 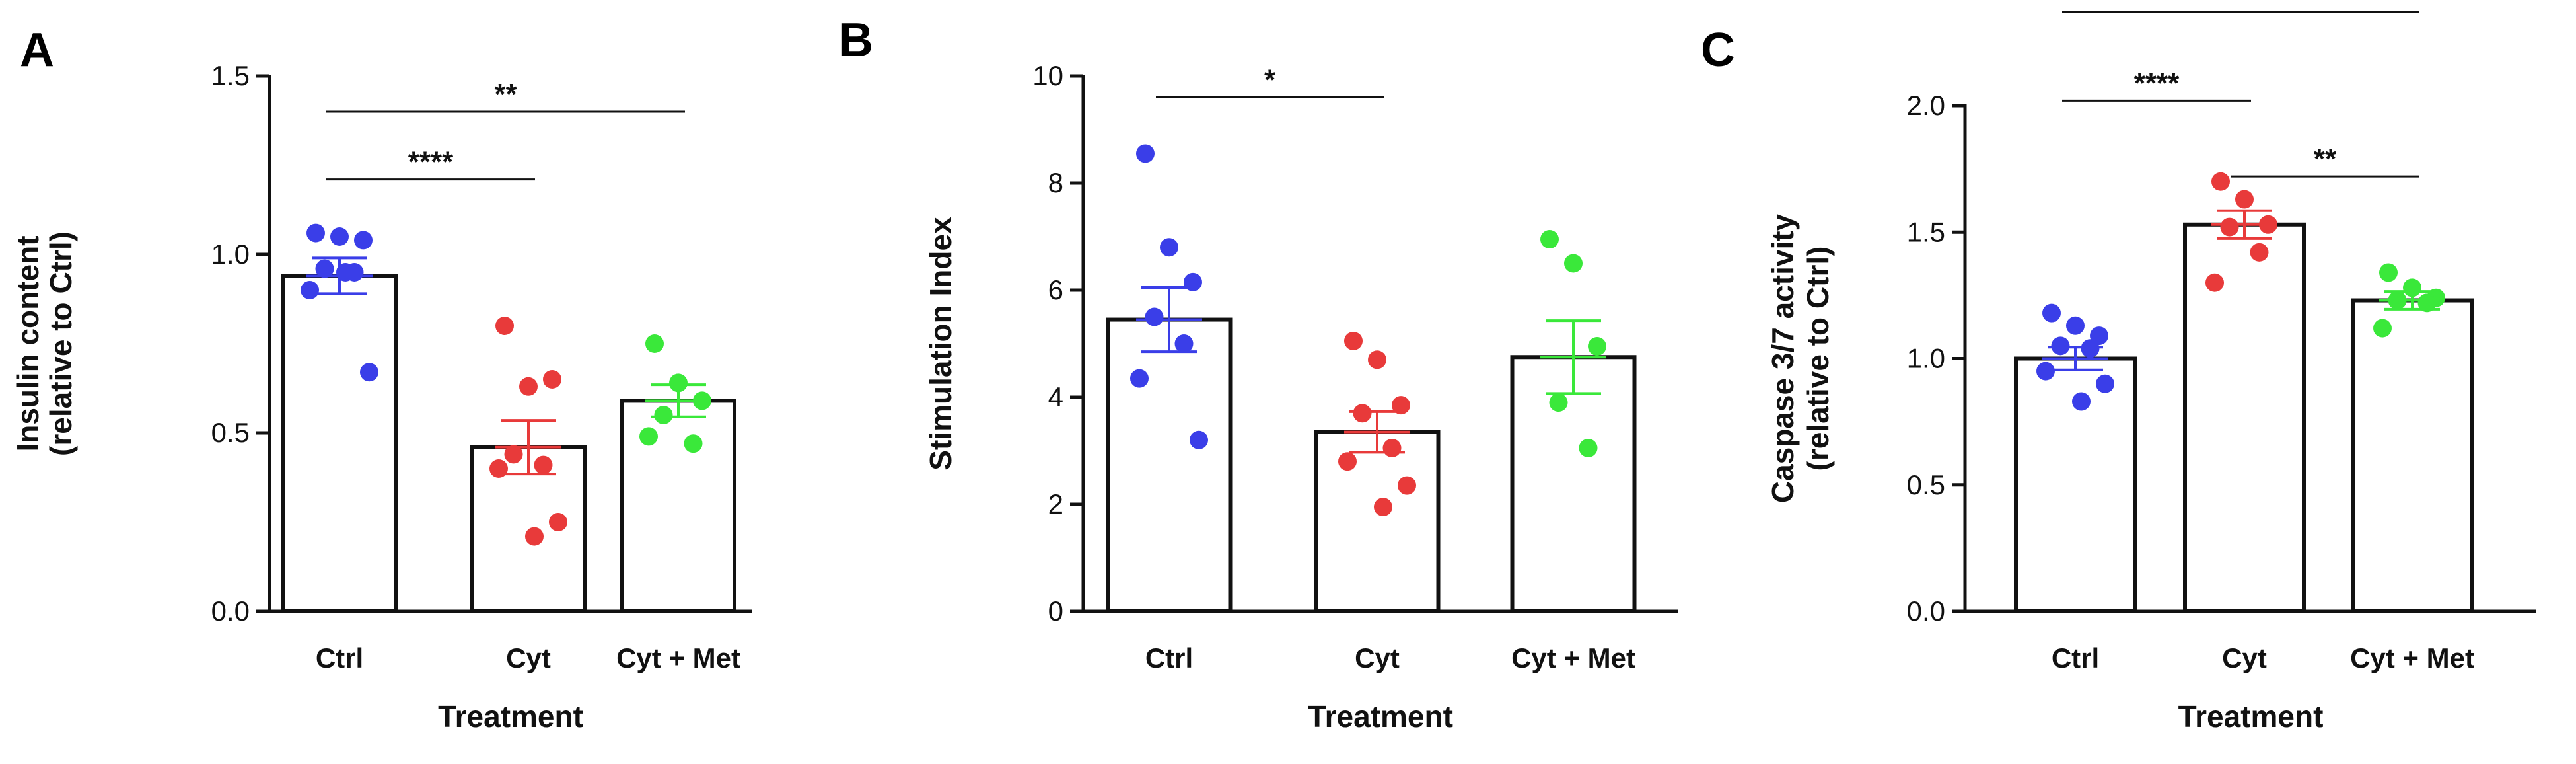 What do you see at coordinates (1055, 289) in the screenshot?
I see `y-tick-label: 6` at bounding box center [1055, 289].